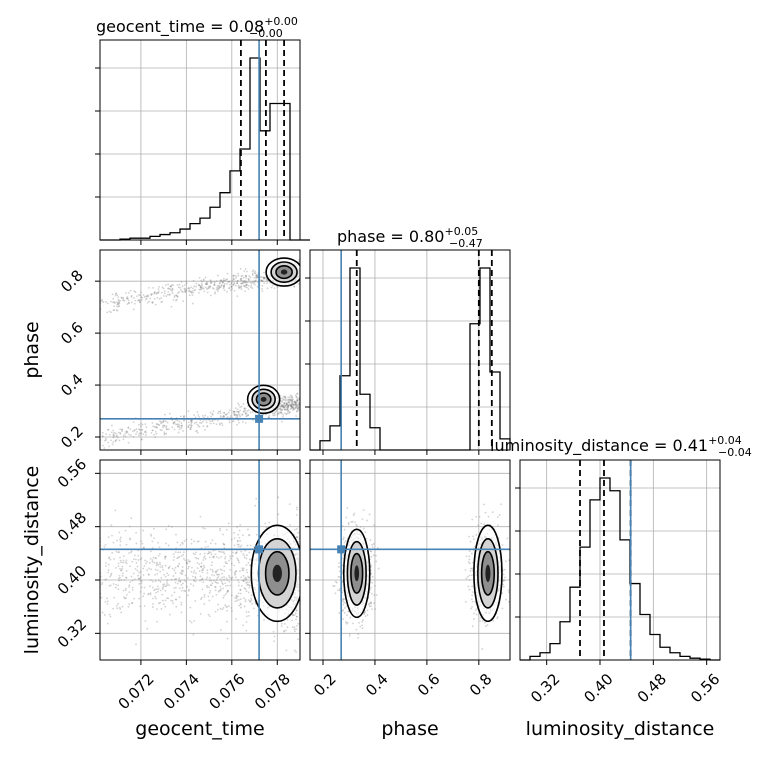 This screenshot has height=760, width=760. Describe the element at coordinates (410, 560) in the screenshot. I see `panel-frame-phase-vs-luminosity_distance` at that location.